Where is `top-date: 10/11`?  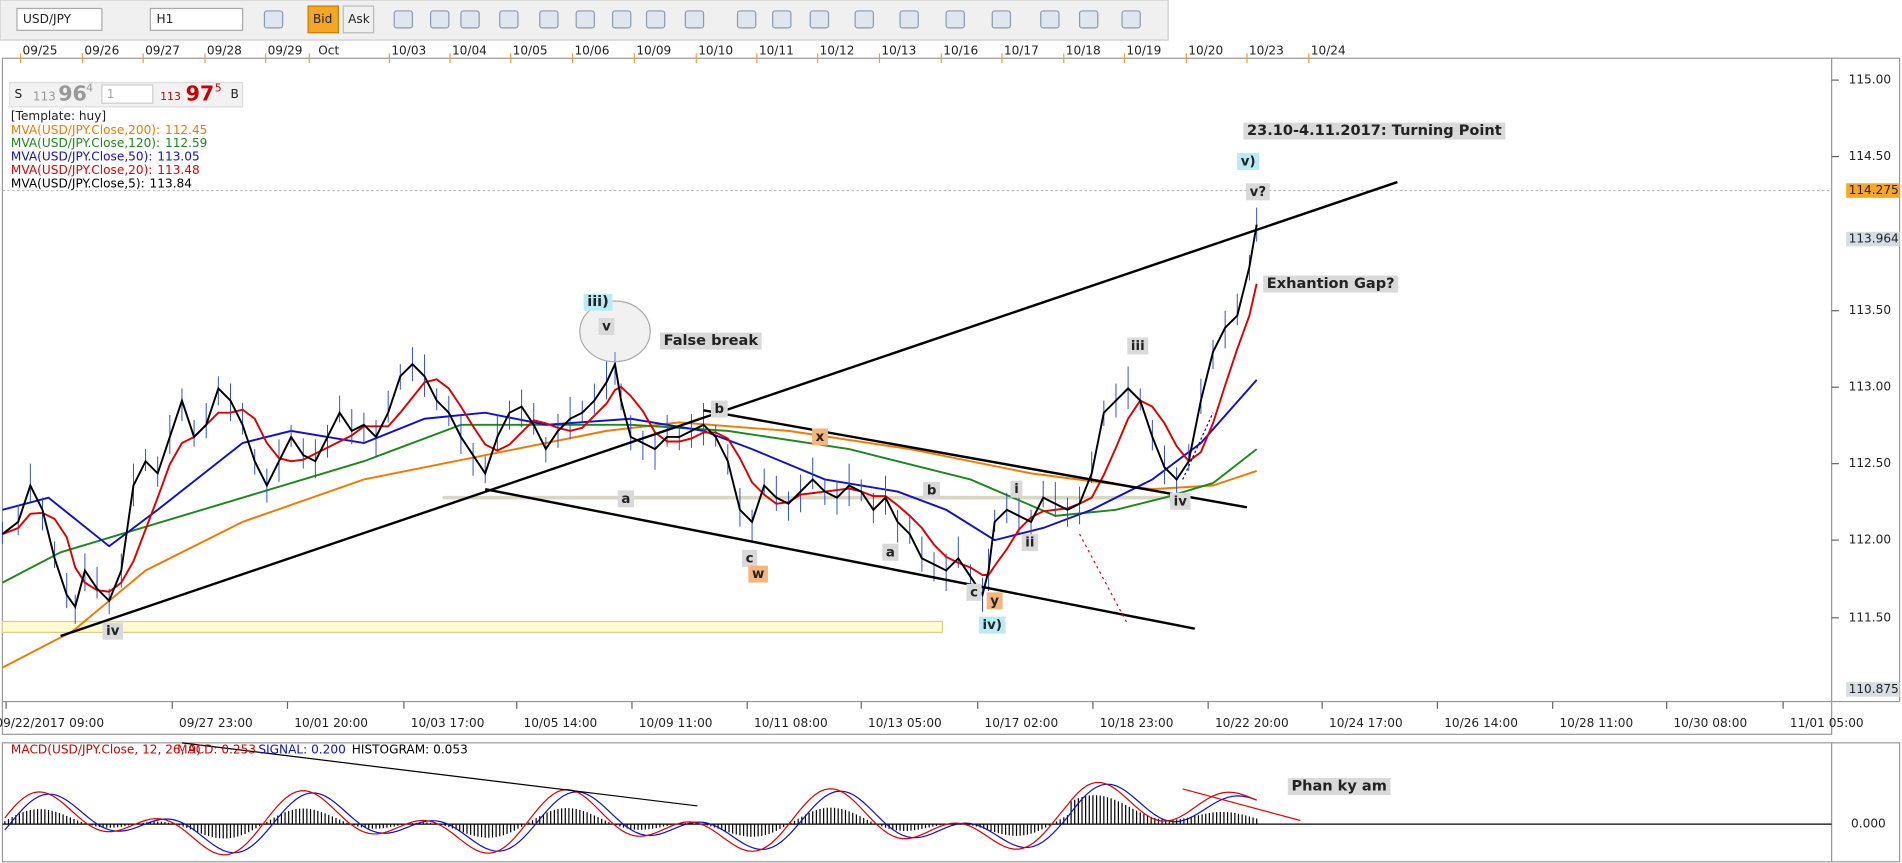
top-date: 10/11 is located at coordinates (776, 50).